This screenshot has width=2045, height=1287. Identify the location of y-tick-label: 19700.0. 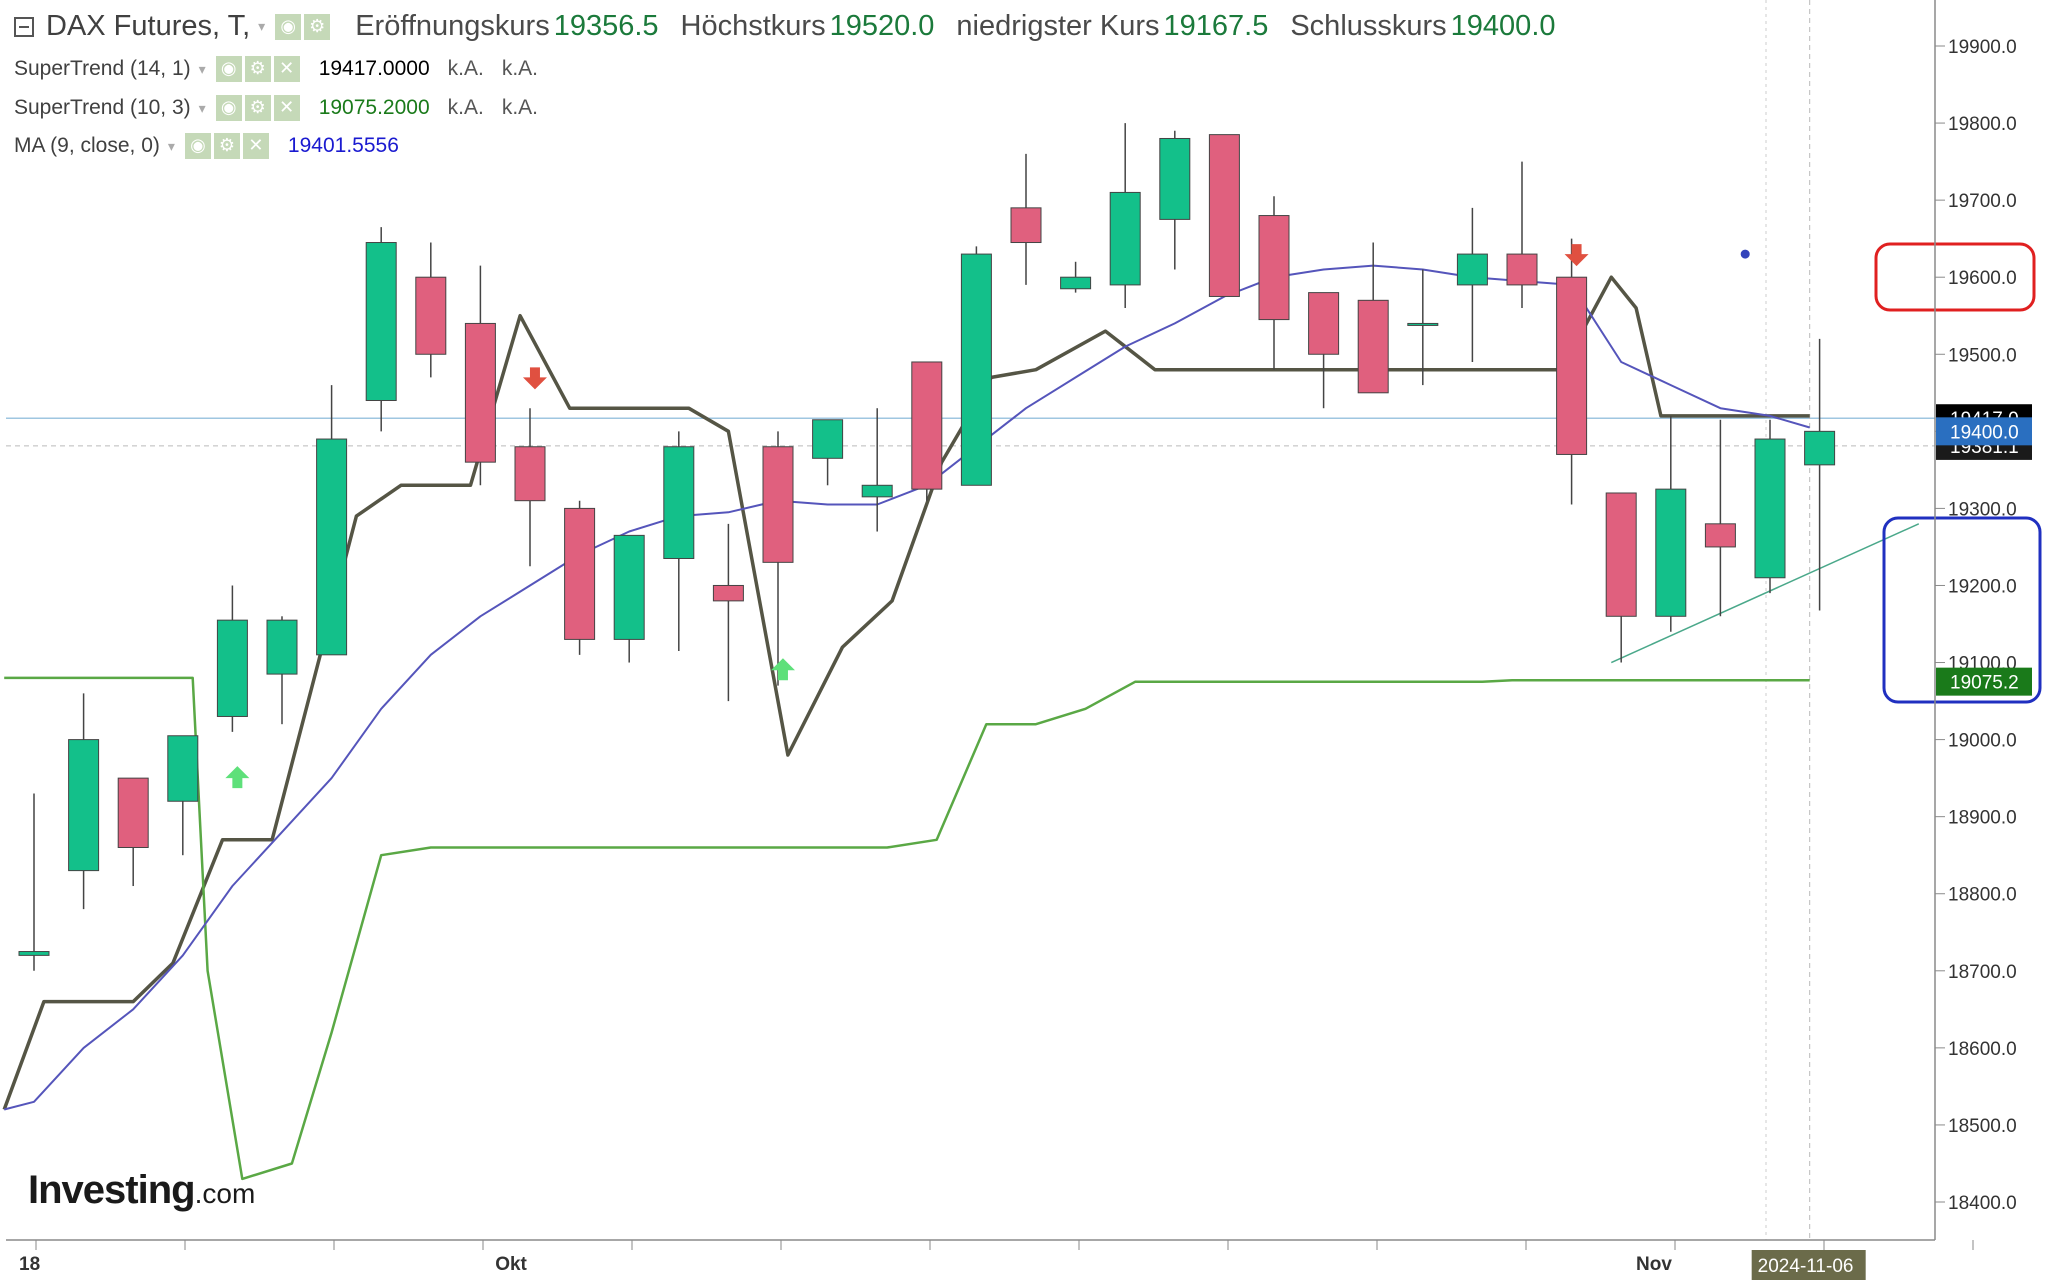
(1982, 201).